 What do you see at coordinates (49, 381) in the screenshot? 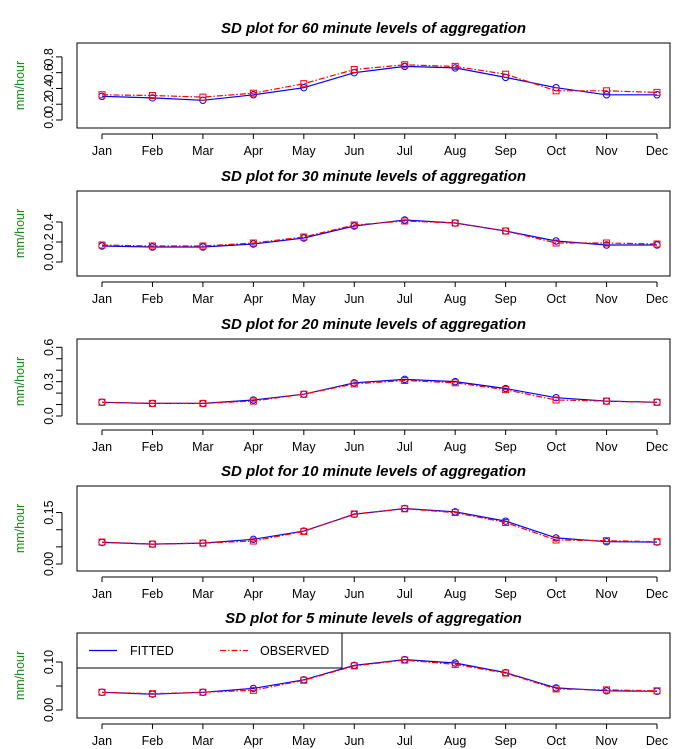
I see `y-tick-label: 0.3` at bounding box center [49, 381].